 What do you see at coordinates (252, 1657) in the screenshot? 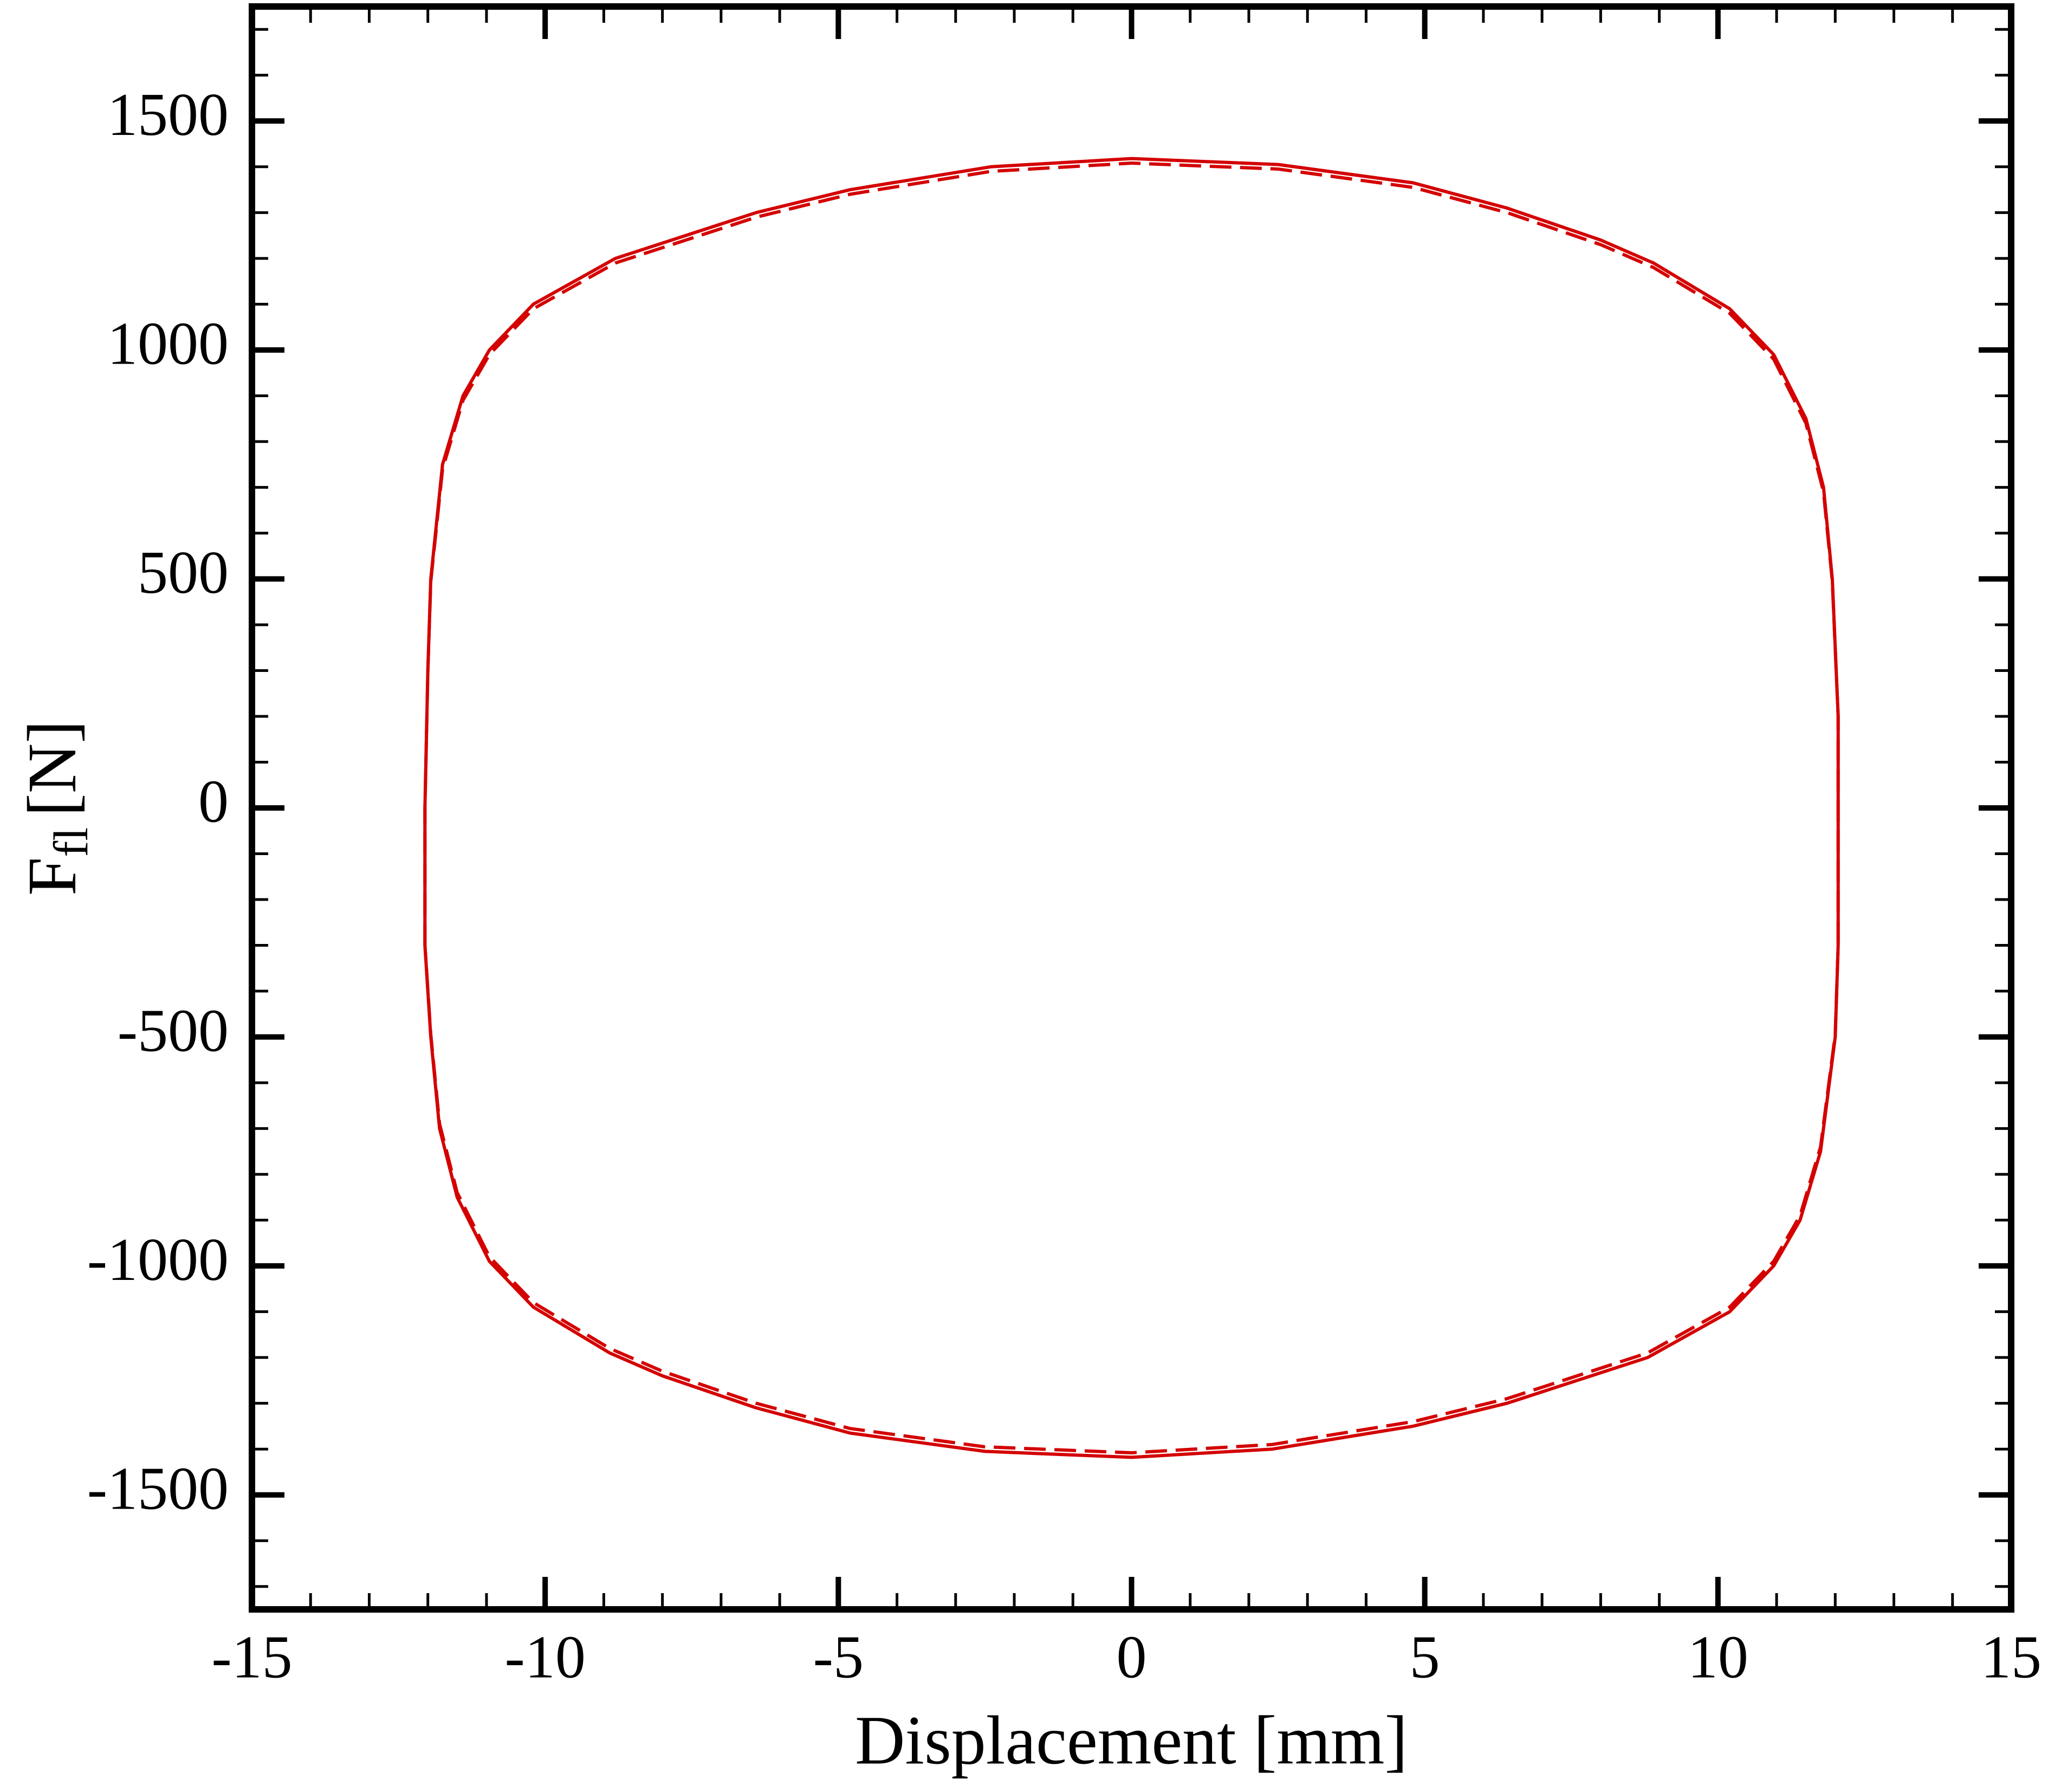
I see `x-tick-label: -15` at bounding box center [252, 1657].